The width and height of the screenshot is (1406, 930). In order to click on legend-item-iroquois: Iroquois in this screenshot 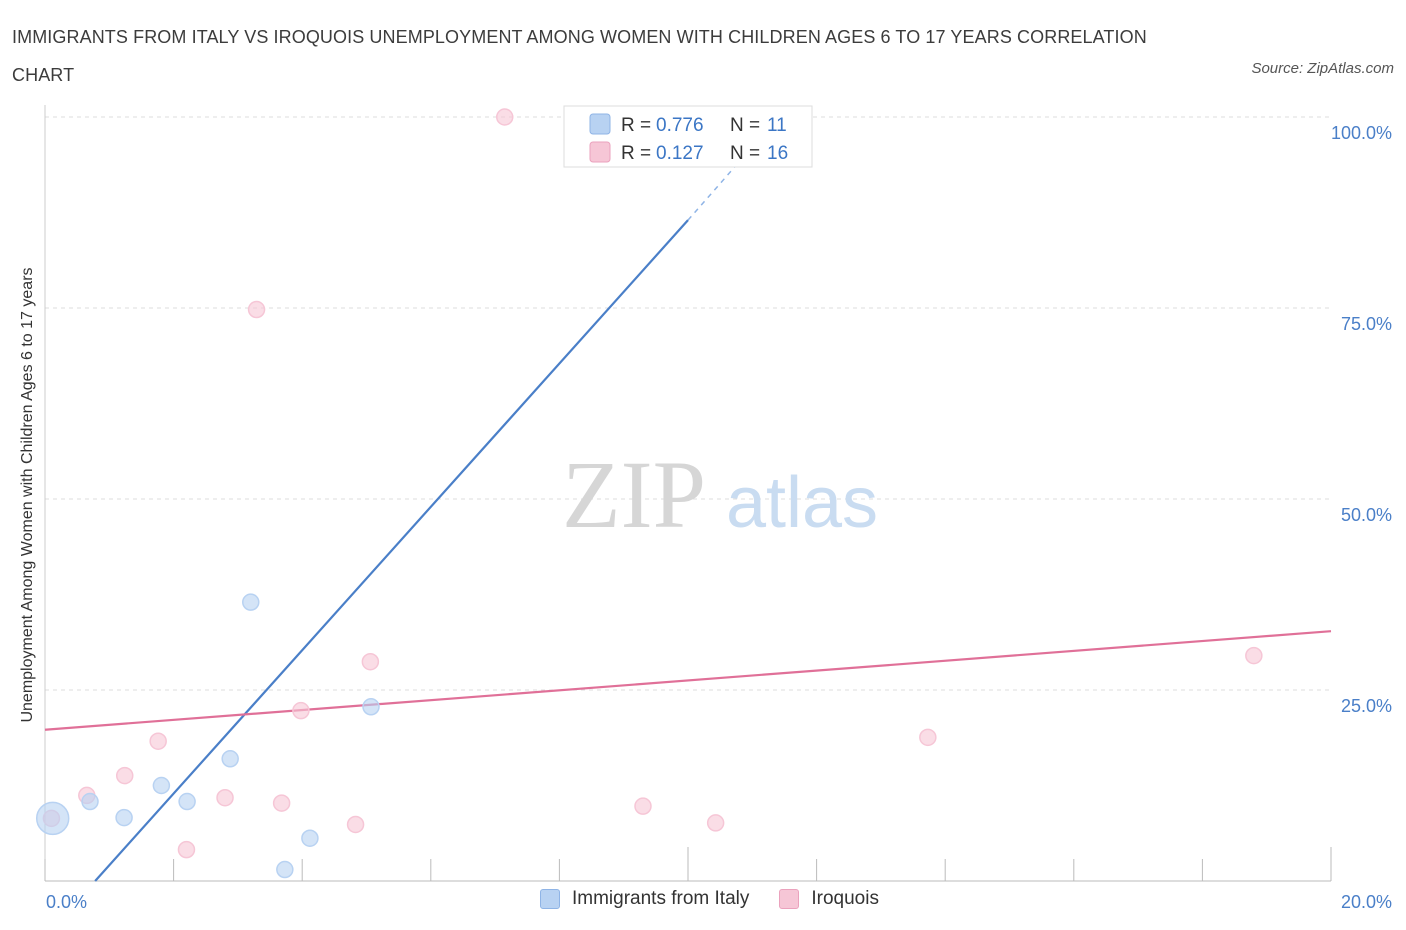, I will do `click(829, 899)`.